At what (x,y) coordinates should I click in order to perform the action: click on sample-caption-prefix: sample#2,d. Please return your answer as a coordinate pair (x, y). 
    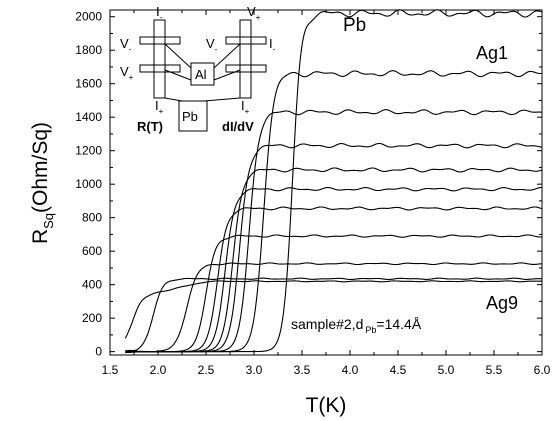
    Looking at the image, I should click on (327, 324).